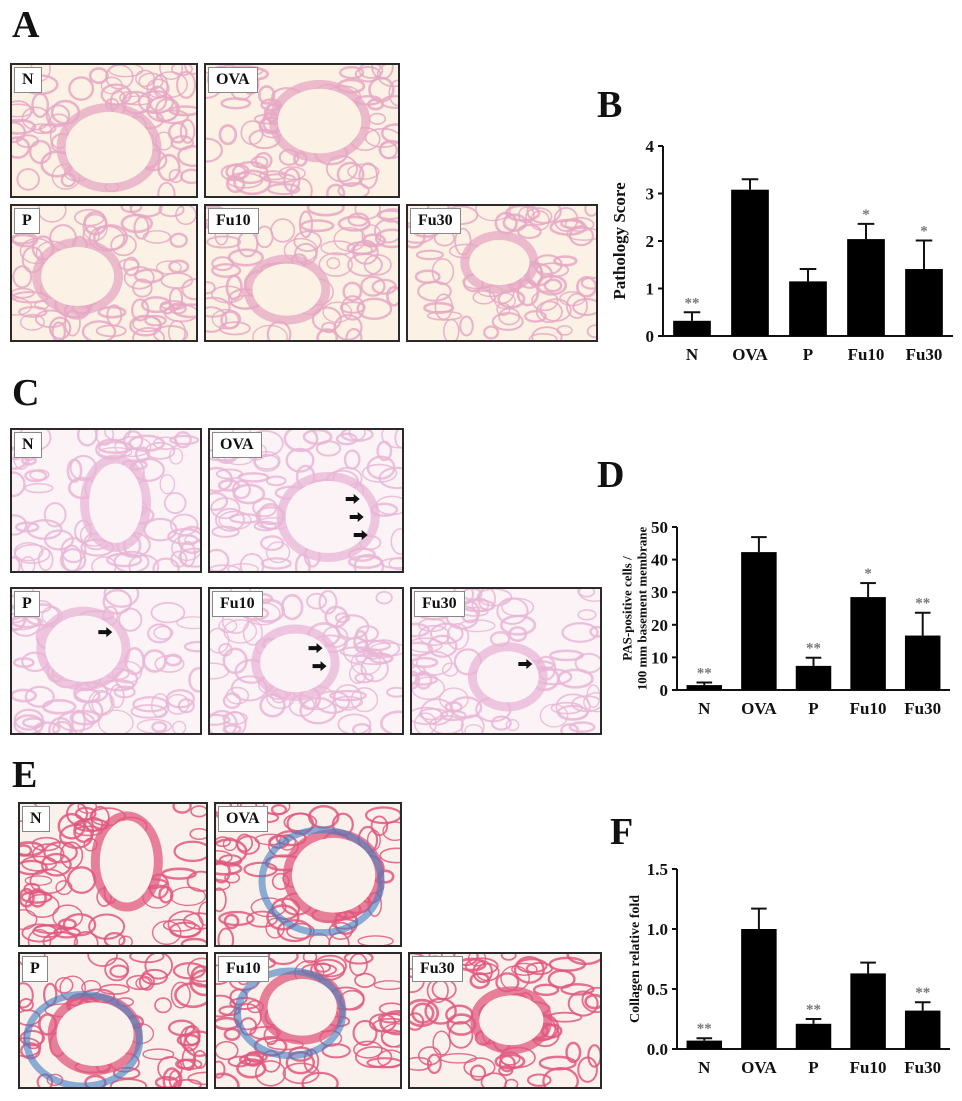 Image resolution: width=962 pixels, height=1101 pixels. What do you see at coordinates (868, 1067) in the screenshot?
I see `x-tick-label: Fu10` at bounding box center [868, 1067].